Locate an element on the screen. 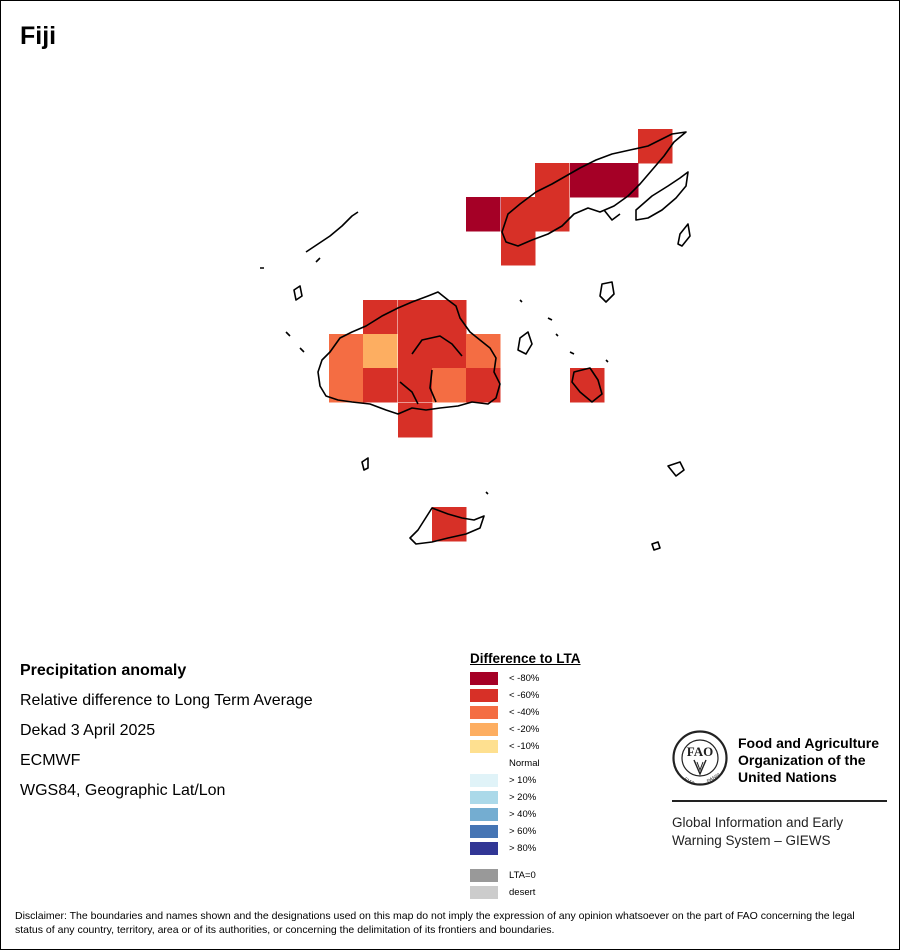 This screenshot has width=900, height=950. legend-extra-items: LTA=0 desert is located at coordinates (550, 884).